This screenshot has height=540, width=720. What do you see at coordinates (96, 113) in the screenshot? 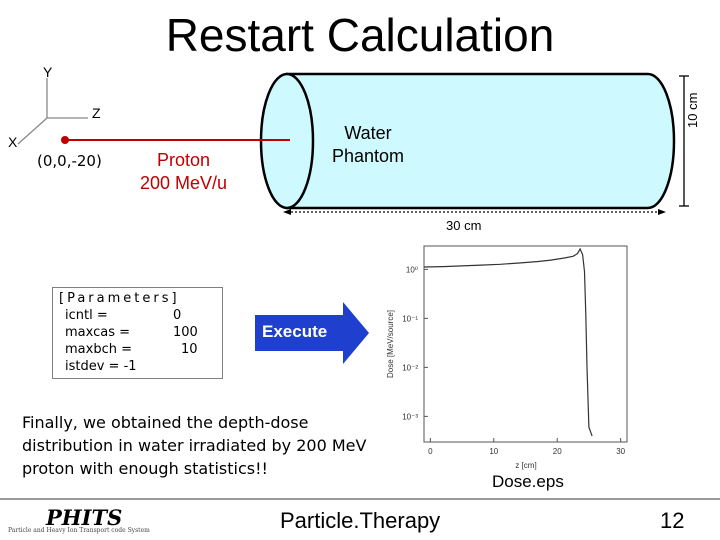
I see `z-axis-label: Z` at bounding box center [96, 113].